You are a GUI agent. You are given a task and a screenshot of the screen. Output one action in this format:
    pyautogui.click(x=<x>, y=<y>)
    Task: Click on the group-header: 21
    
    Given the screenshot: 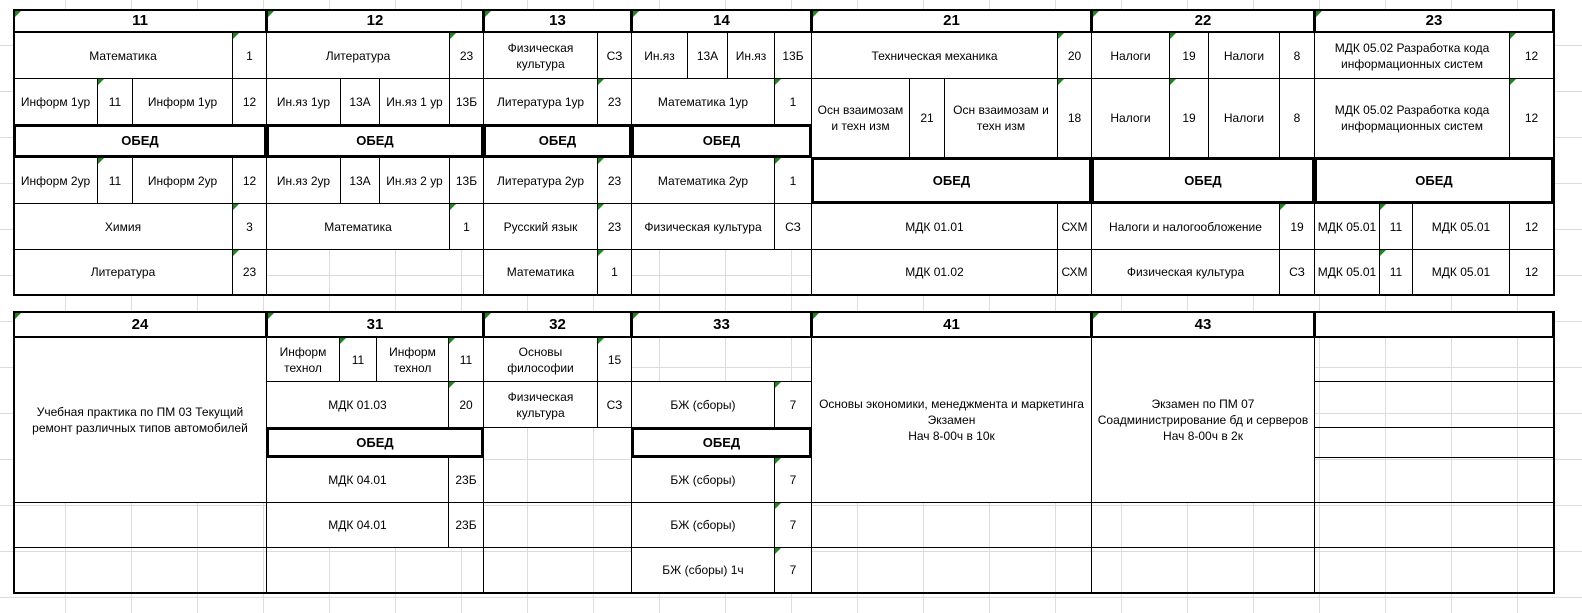 What is the action you would take?
    pyautogui.click(x=951, y=21)
    